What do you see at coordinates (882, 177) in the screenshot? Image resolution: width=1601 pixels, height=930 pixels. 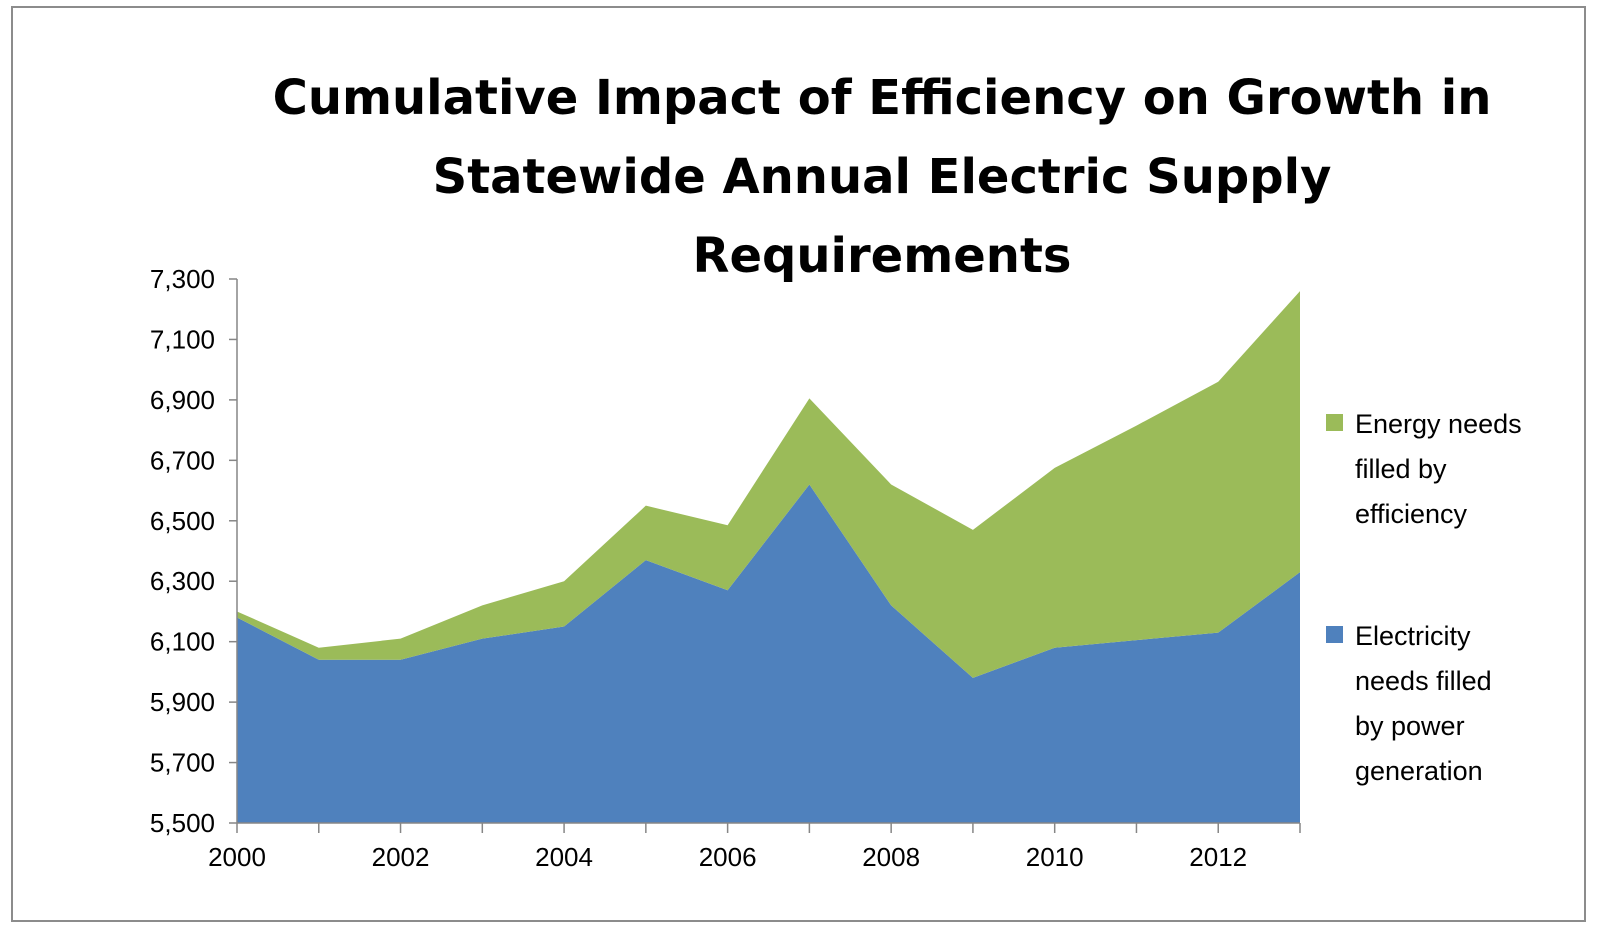 I see `chart-title-line-2: Statewide Annual Electric Supply` at bounding box center [882, 177].